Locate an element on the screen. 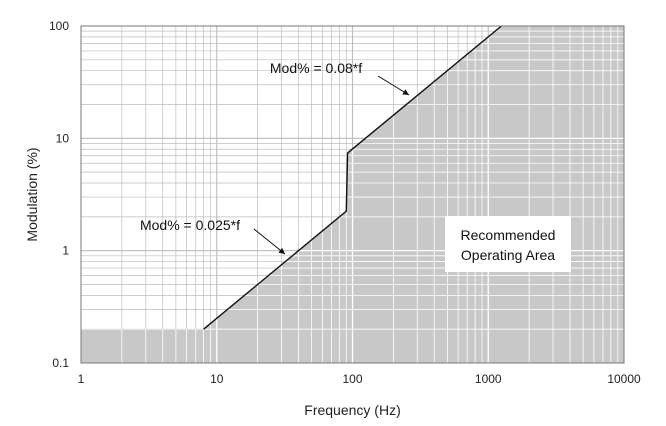  y-tick-label: 1 is located at coordinates (65, 251).